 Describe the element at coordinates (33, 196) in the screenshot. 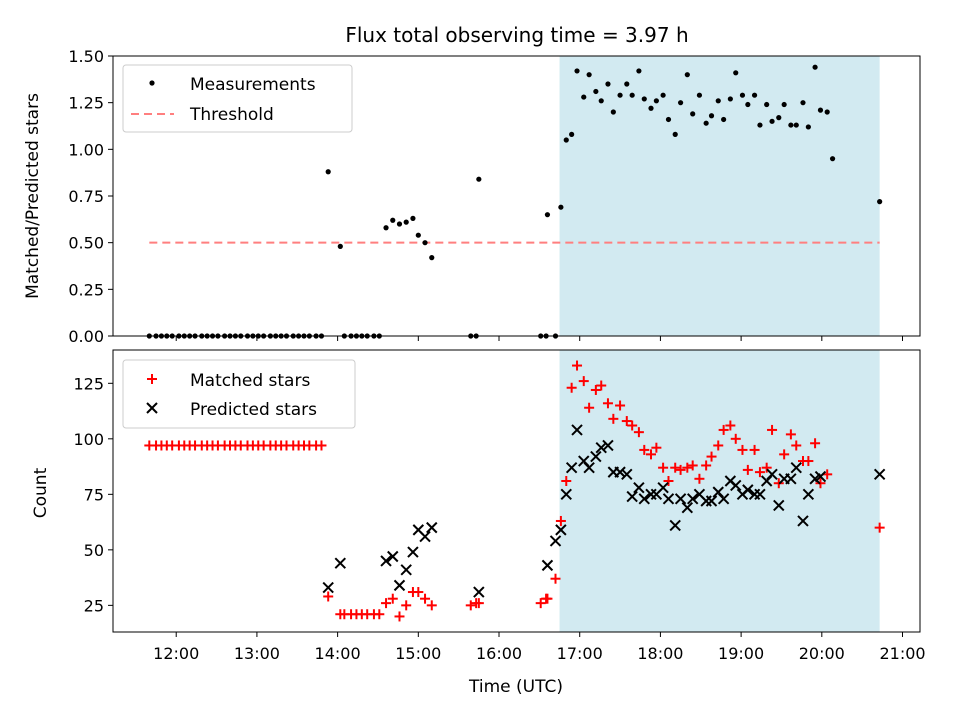

I see `top-y-axis-label: Matched/Predicted stars` at that location.